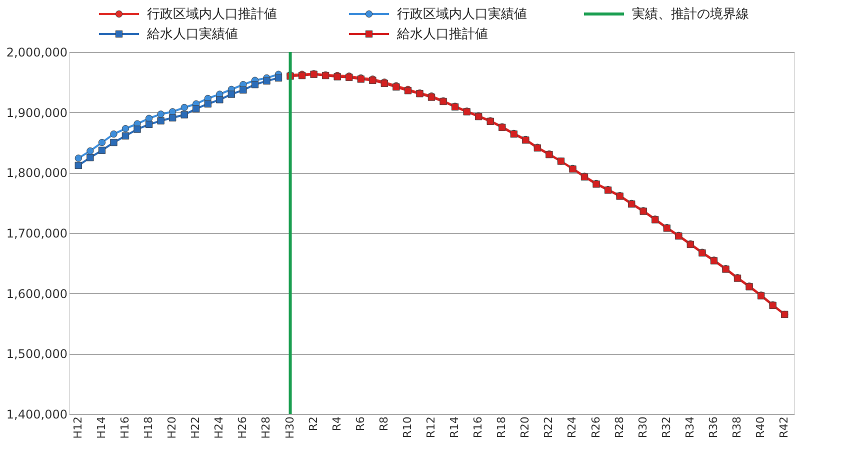 The height and width of the screenshot is (467, 848). I want to click on x-tick-label: R38, so click(737, 427).